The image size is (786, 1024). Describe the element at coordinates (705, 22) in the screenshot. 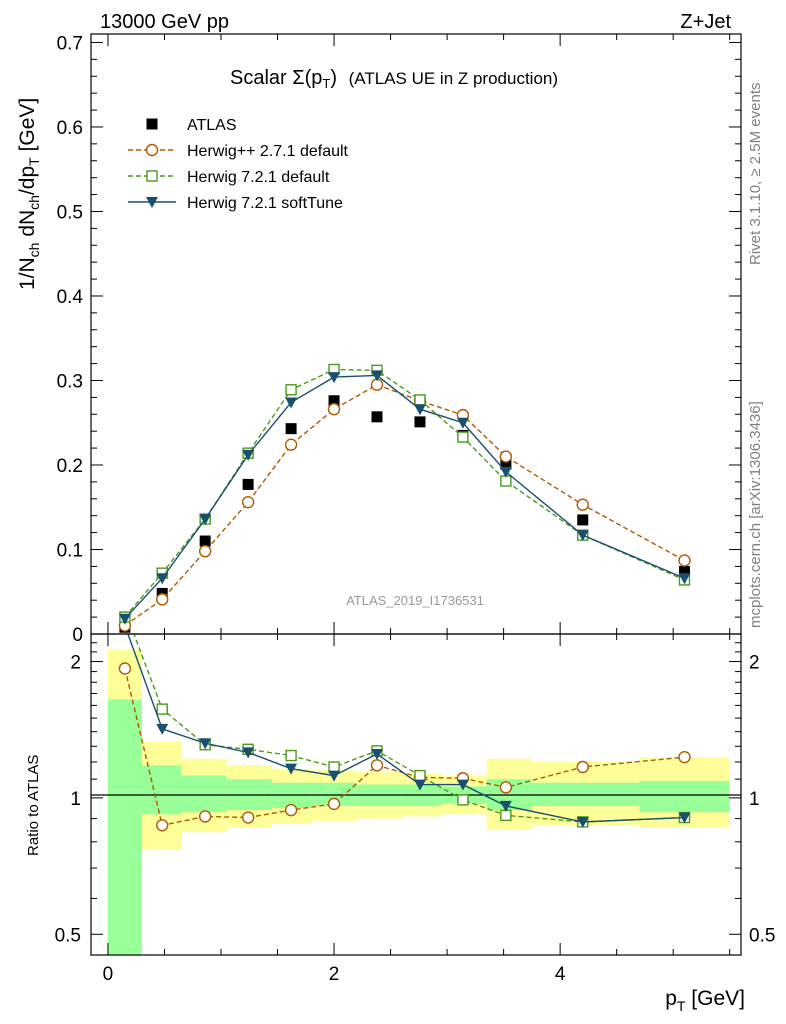

I see `process-label: Z+Jet` at that location.